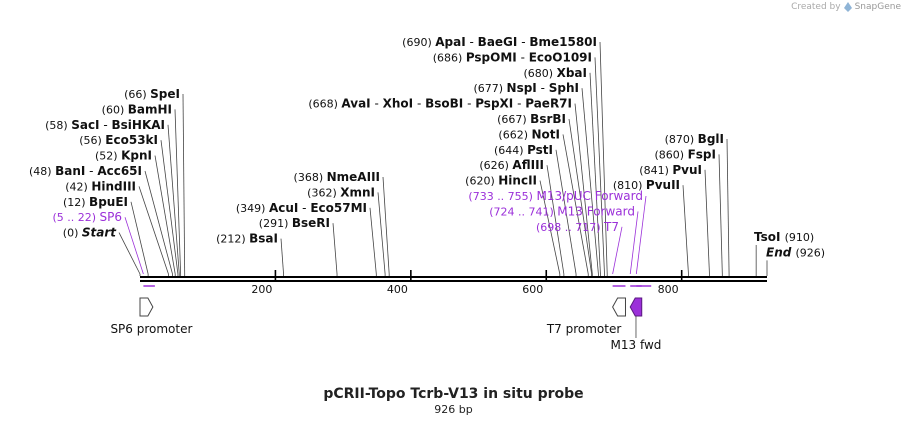 Image resolution: width=907 pixels, height=426 pixels. What do you see at coordinates (502, 196) in the screenshot?
I see `site-position: (733 .. 755)` at bounding box center [502, 196].